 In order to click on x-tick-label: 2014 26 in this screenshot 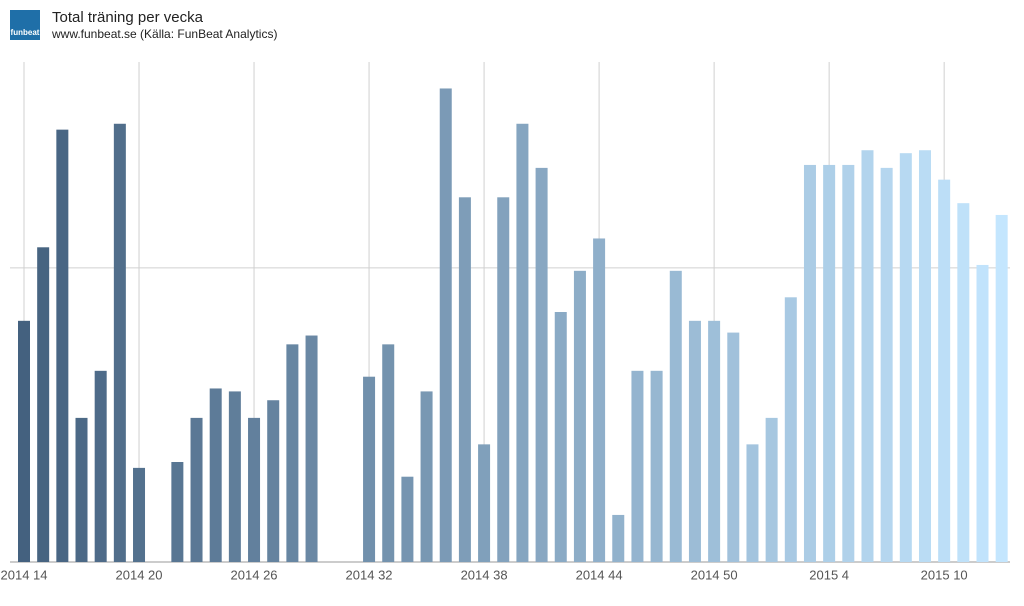, I will do `click(254, 574)`.